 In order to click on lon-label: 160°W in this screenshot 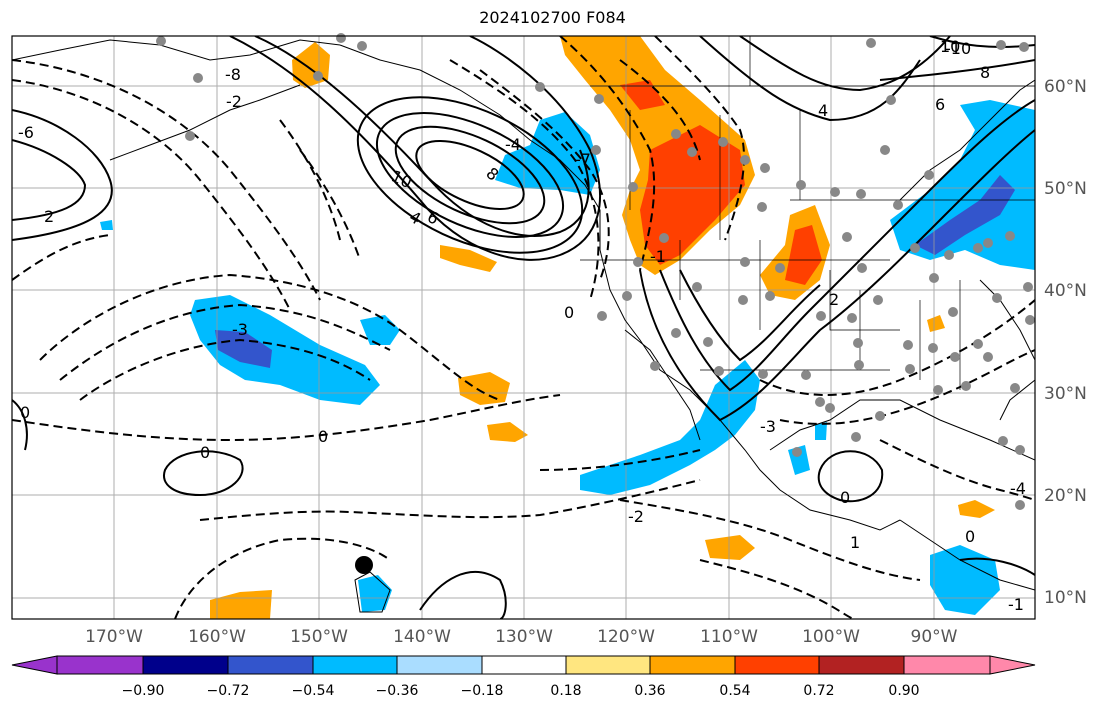, I will do `click(217, 637)`.